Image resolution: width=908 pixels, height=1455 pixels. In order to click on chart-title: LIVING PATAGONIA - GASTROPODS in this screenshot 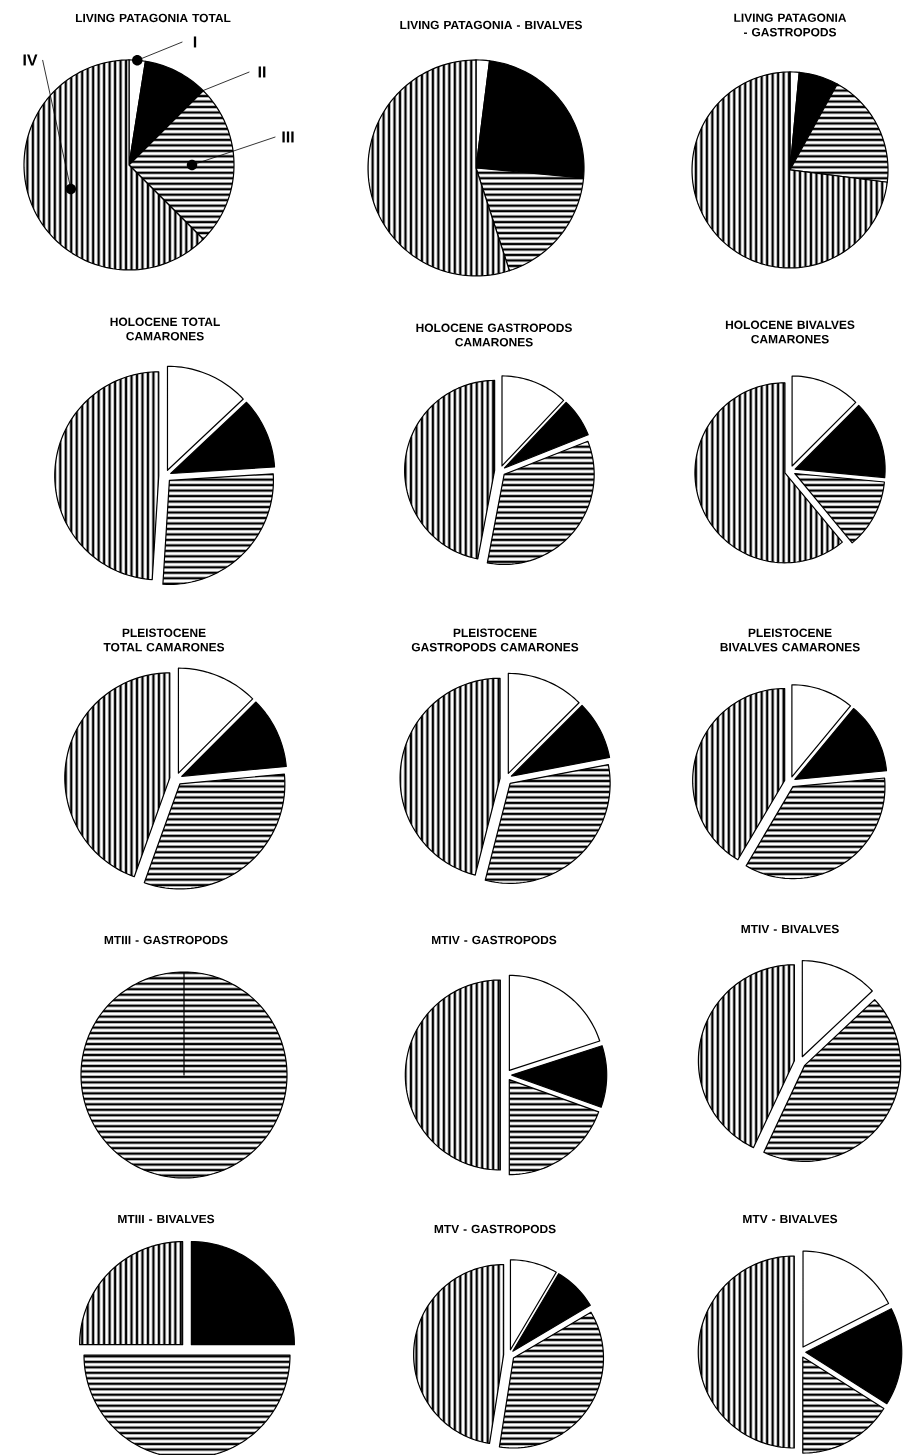, I will do `click(790, 25)`.